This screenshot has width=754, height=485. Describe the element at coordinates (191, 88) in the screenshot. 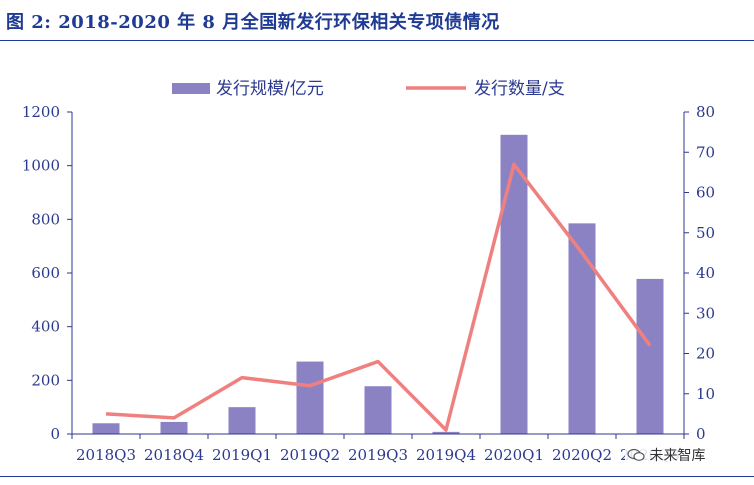

I see `legend-swatch-bar` at that location.